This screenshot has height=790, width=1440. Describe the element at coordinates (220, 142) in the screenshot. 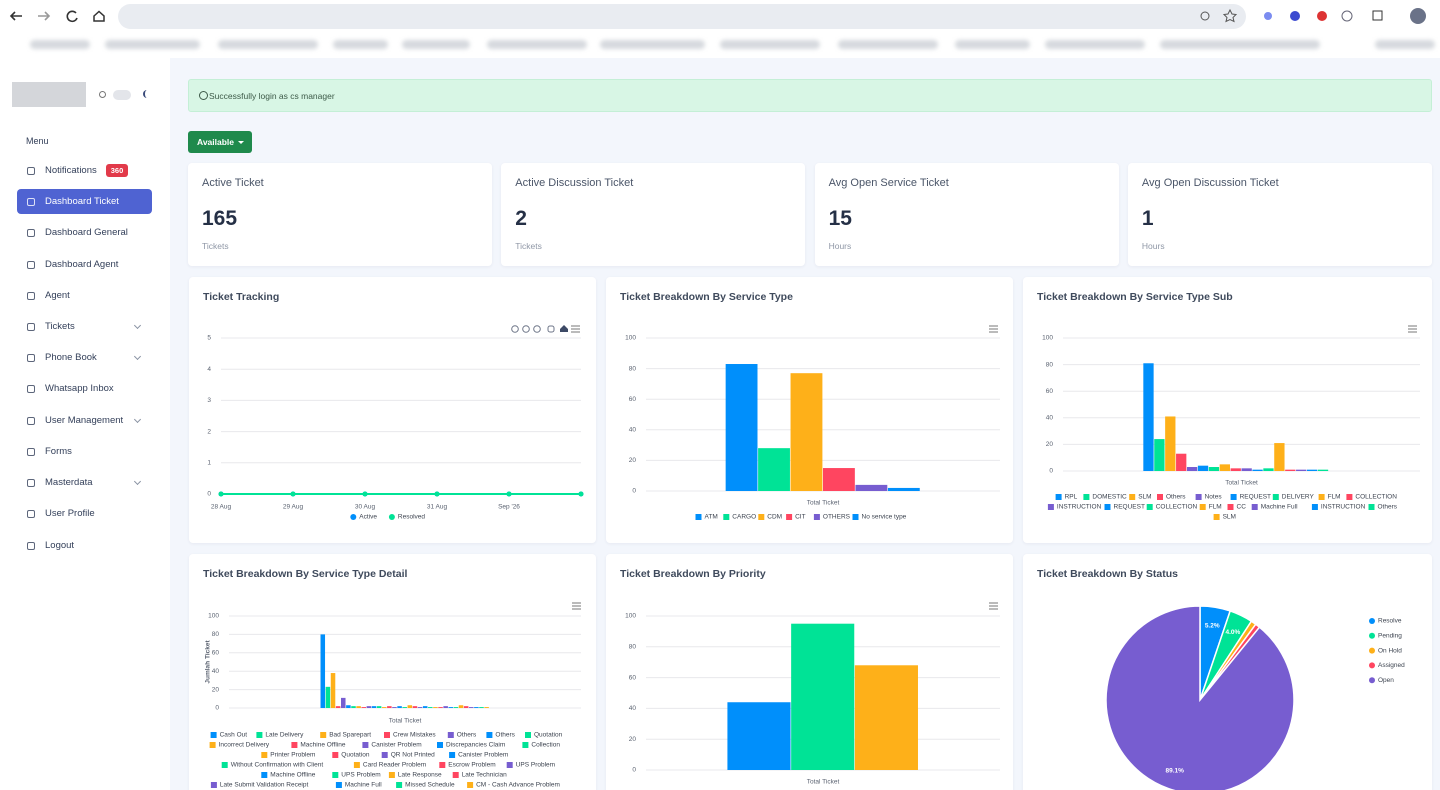

I see `status-dropdown: Available` at that location.